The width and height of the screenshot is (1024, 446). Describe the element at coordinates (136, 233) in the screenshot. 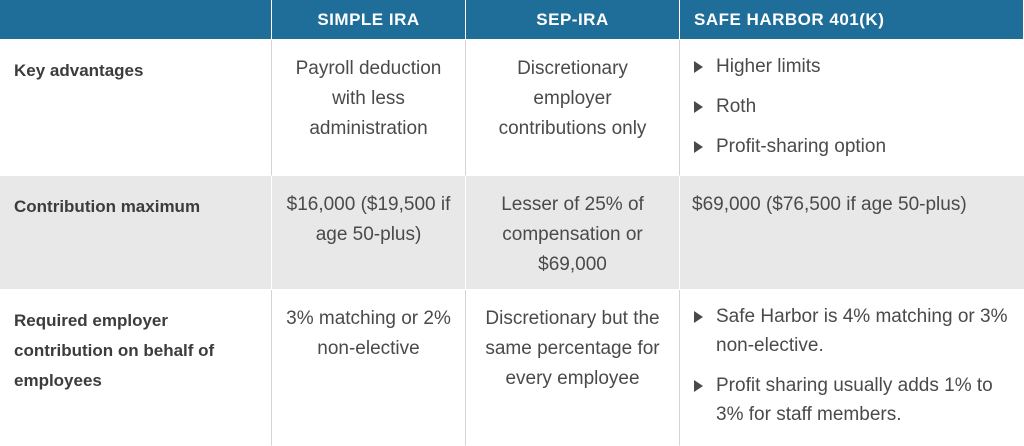

I see `row-label-contribution-maximum: Contribution maximum` at that location.